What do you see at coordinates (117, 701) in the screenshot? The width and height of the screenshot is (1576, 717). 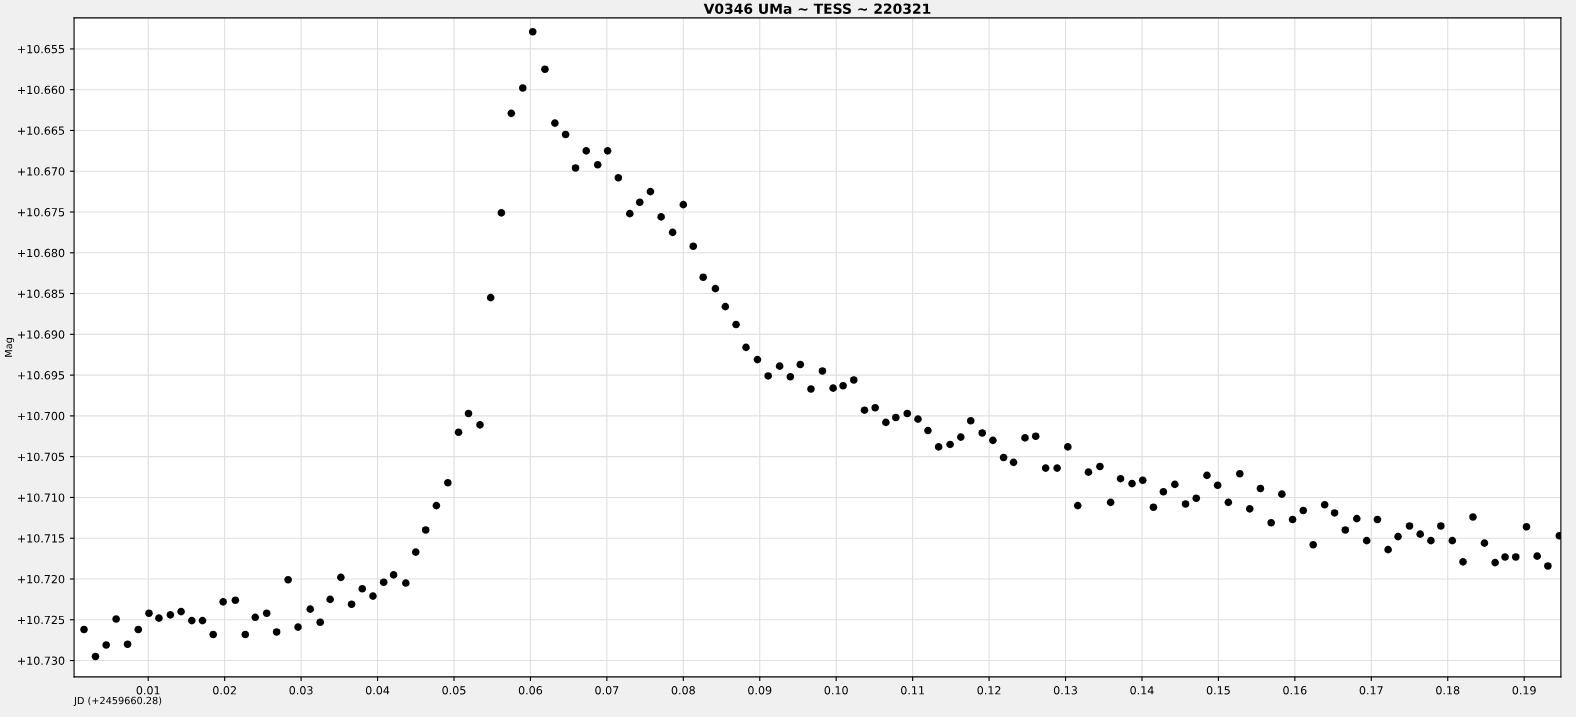 I see `x-axis-title: JD (+2459660.28)` at bounding box center [117, 701].